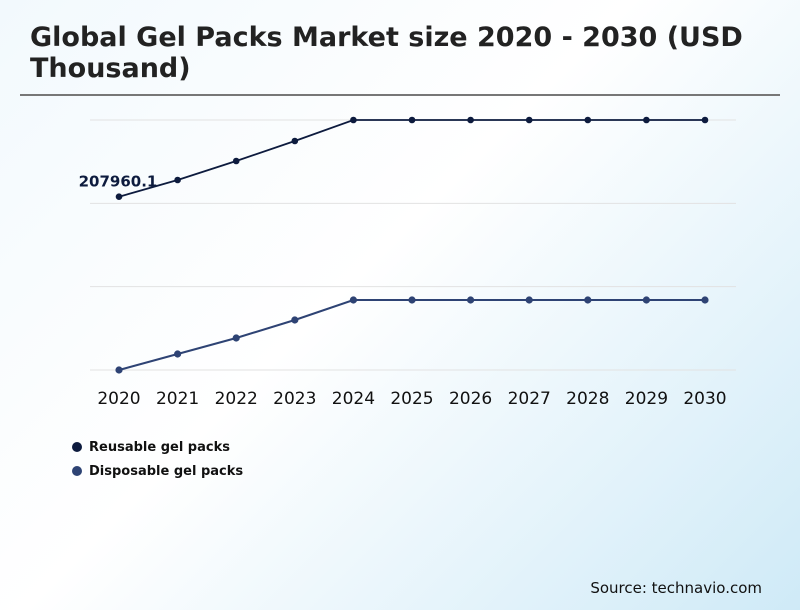 The image size is (800, 610). What do you see at coordinates (166, 471) in the screenshot?
I see `legend-label: Disposable gel packs` at bounding box center [166, 471].